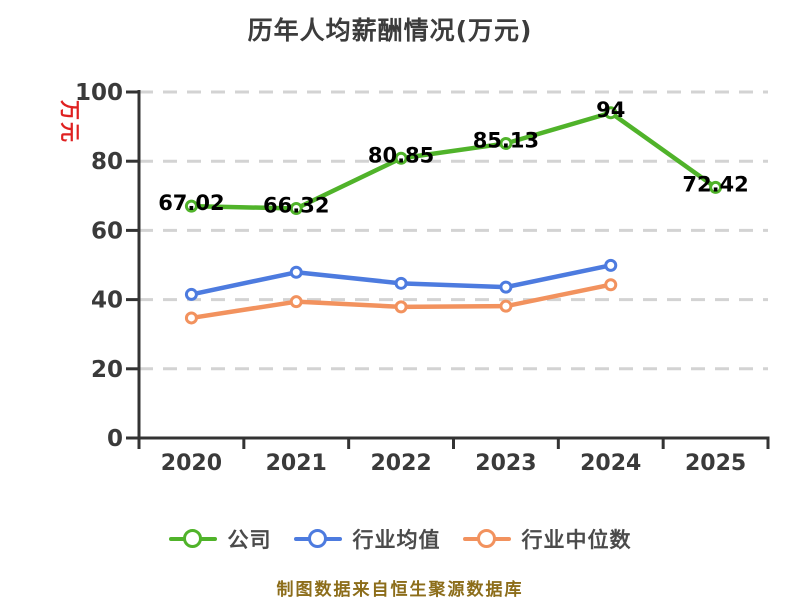  Describe the element at coordinates (107, 162) in the screenshot. I see `y-tick-label: 80` at that location.